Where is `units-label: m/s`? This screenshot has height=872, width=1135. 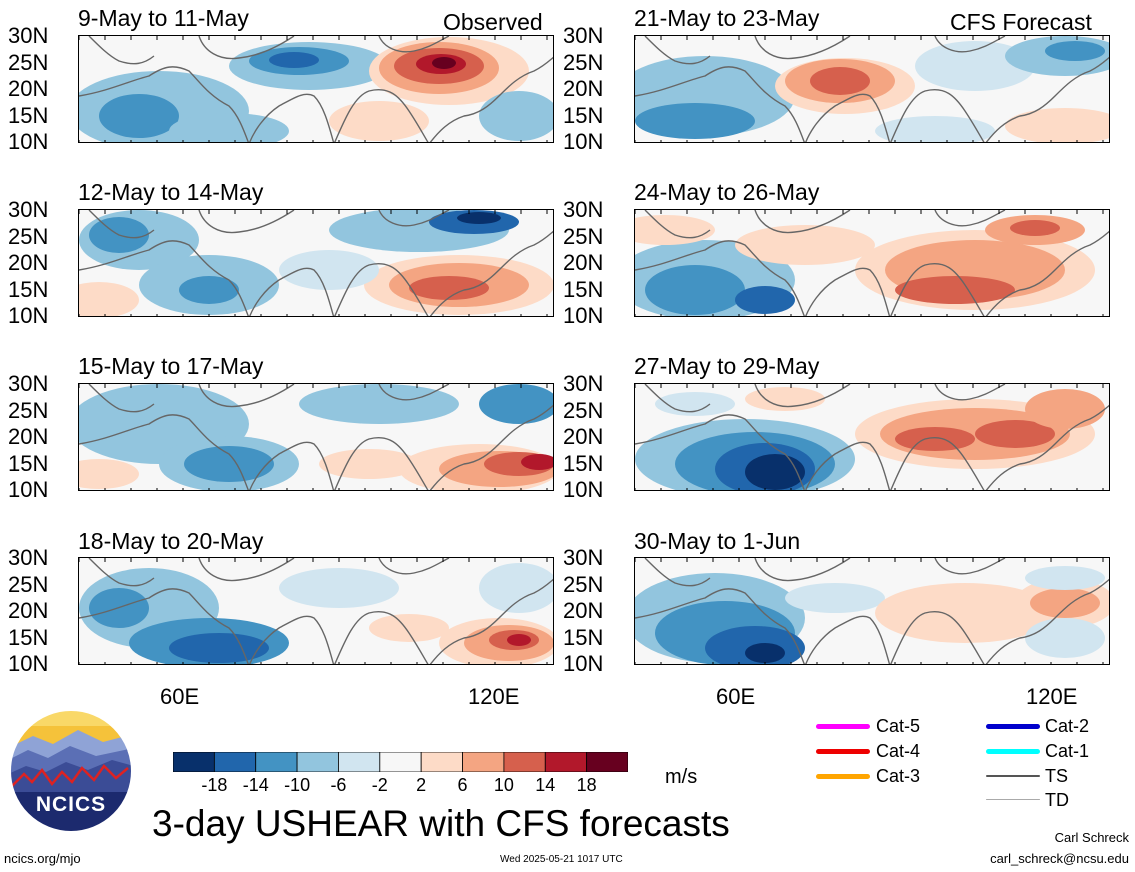
units-label: m/s is located at coordinates (681, 777).